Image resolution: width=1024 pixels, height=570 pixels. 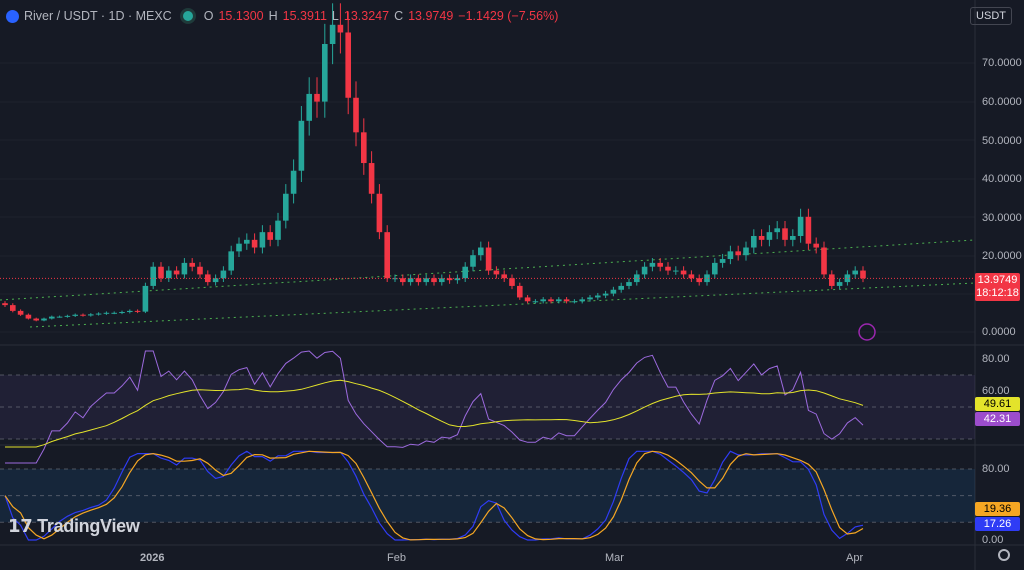 What do you see at coordinates (434, 413) in the screenshot?
I see `rsi-ma-line` at bounding box center [434, 413].